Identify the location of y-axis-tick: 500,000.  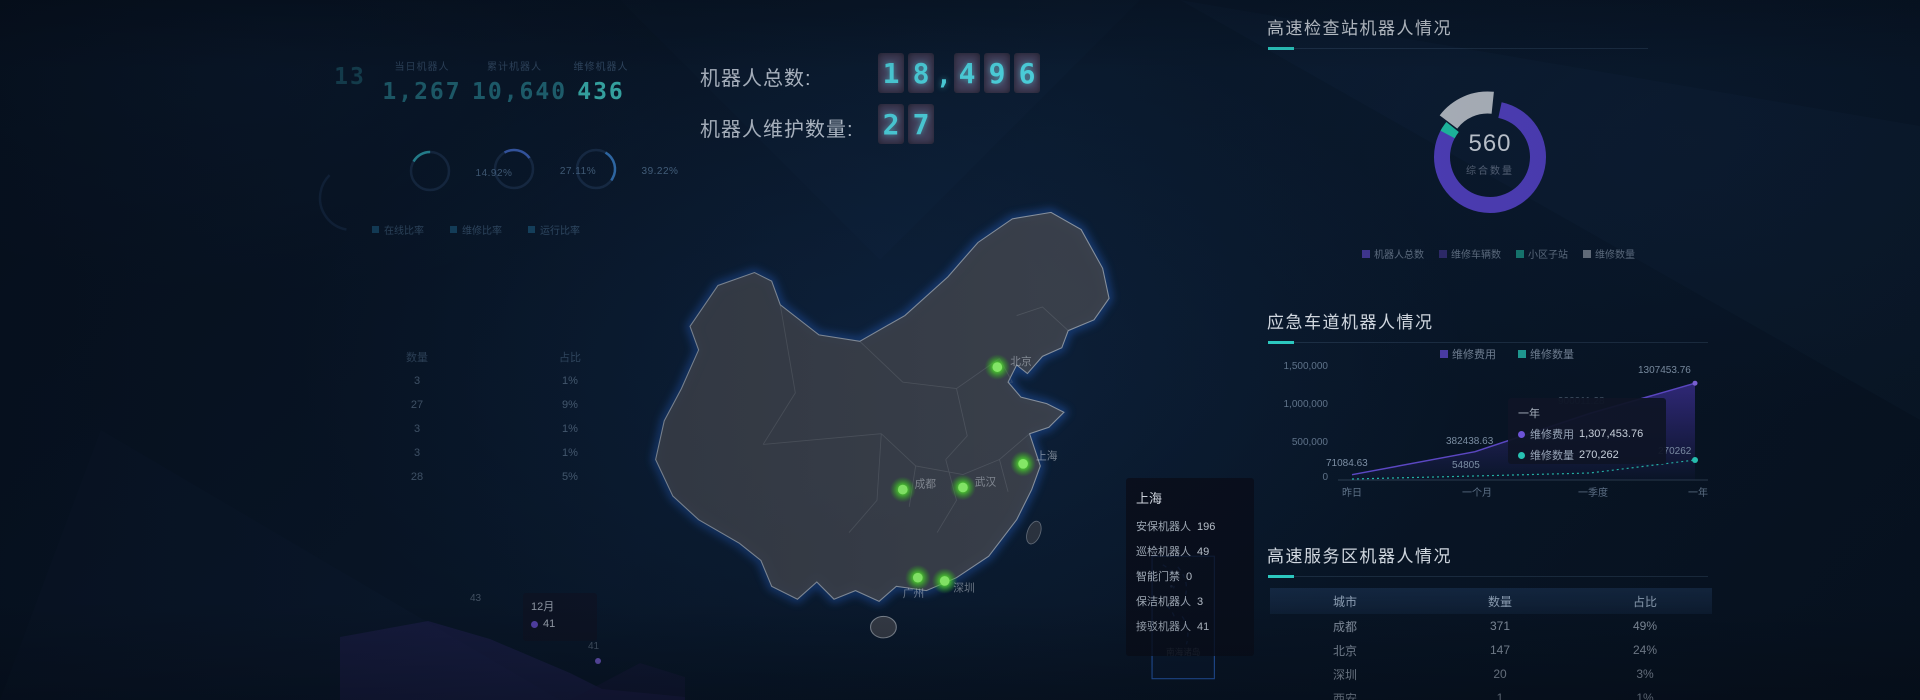
(1309, 442).